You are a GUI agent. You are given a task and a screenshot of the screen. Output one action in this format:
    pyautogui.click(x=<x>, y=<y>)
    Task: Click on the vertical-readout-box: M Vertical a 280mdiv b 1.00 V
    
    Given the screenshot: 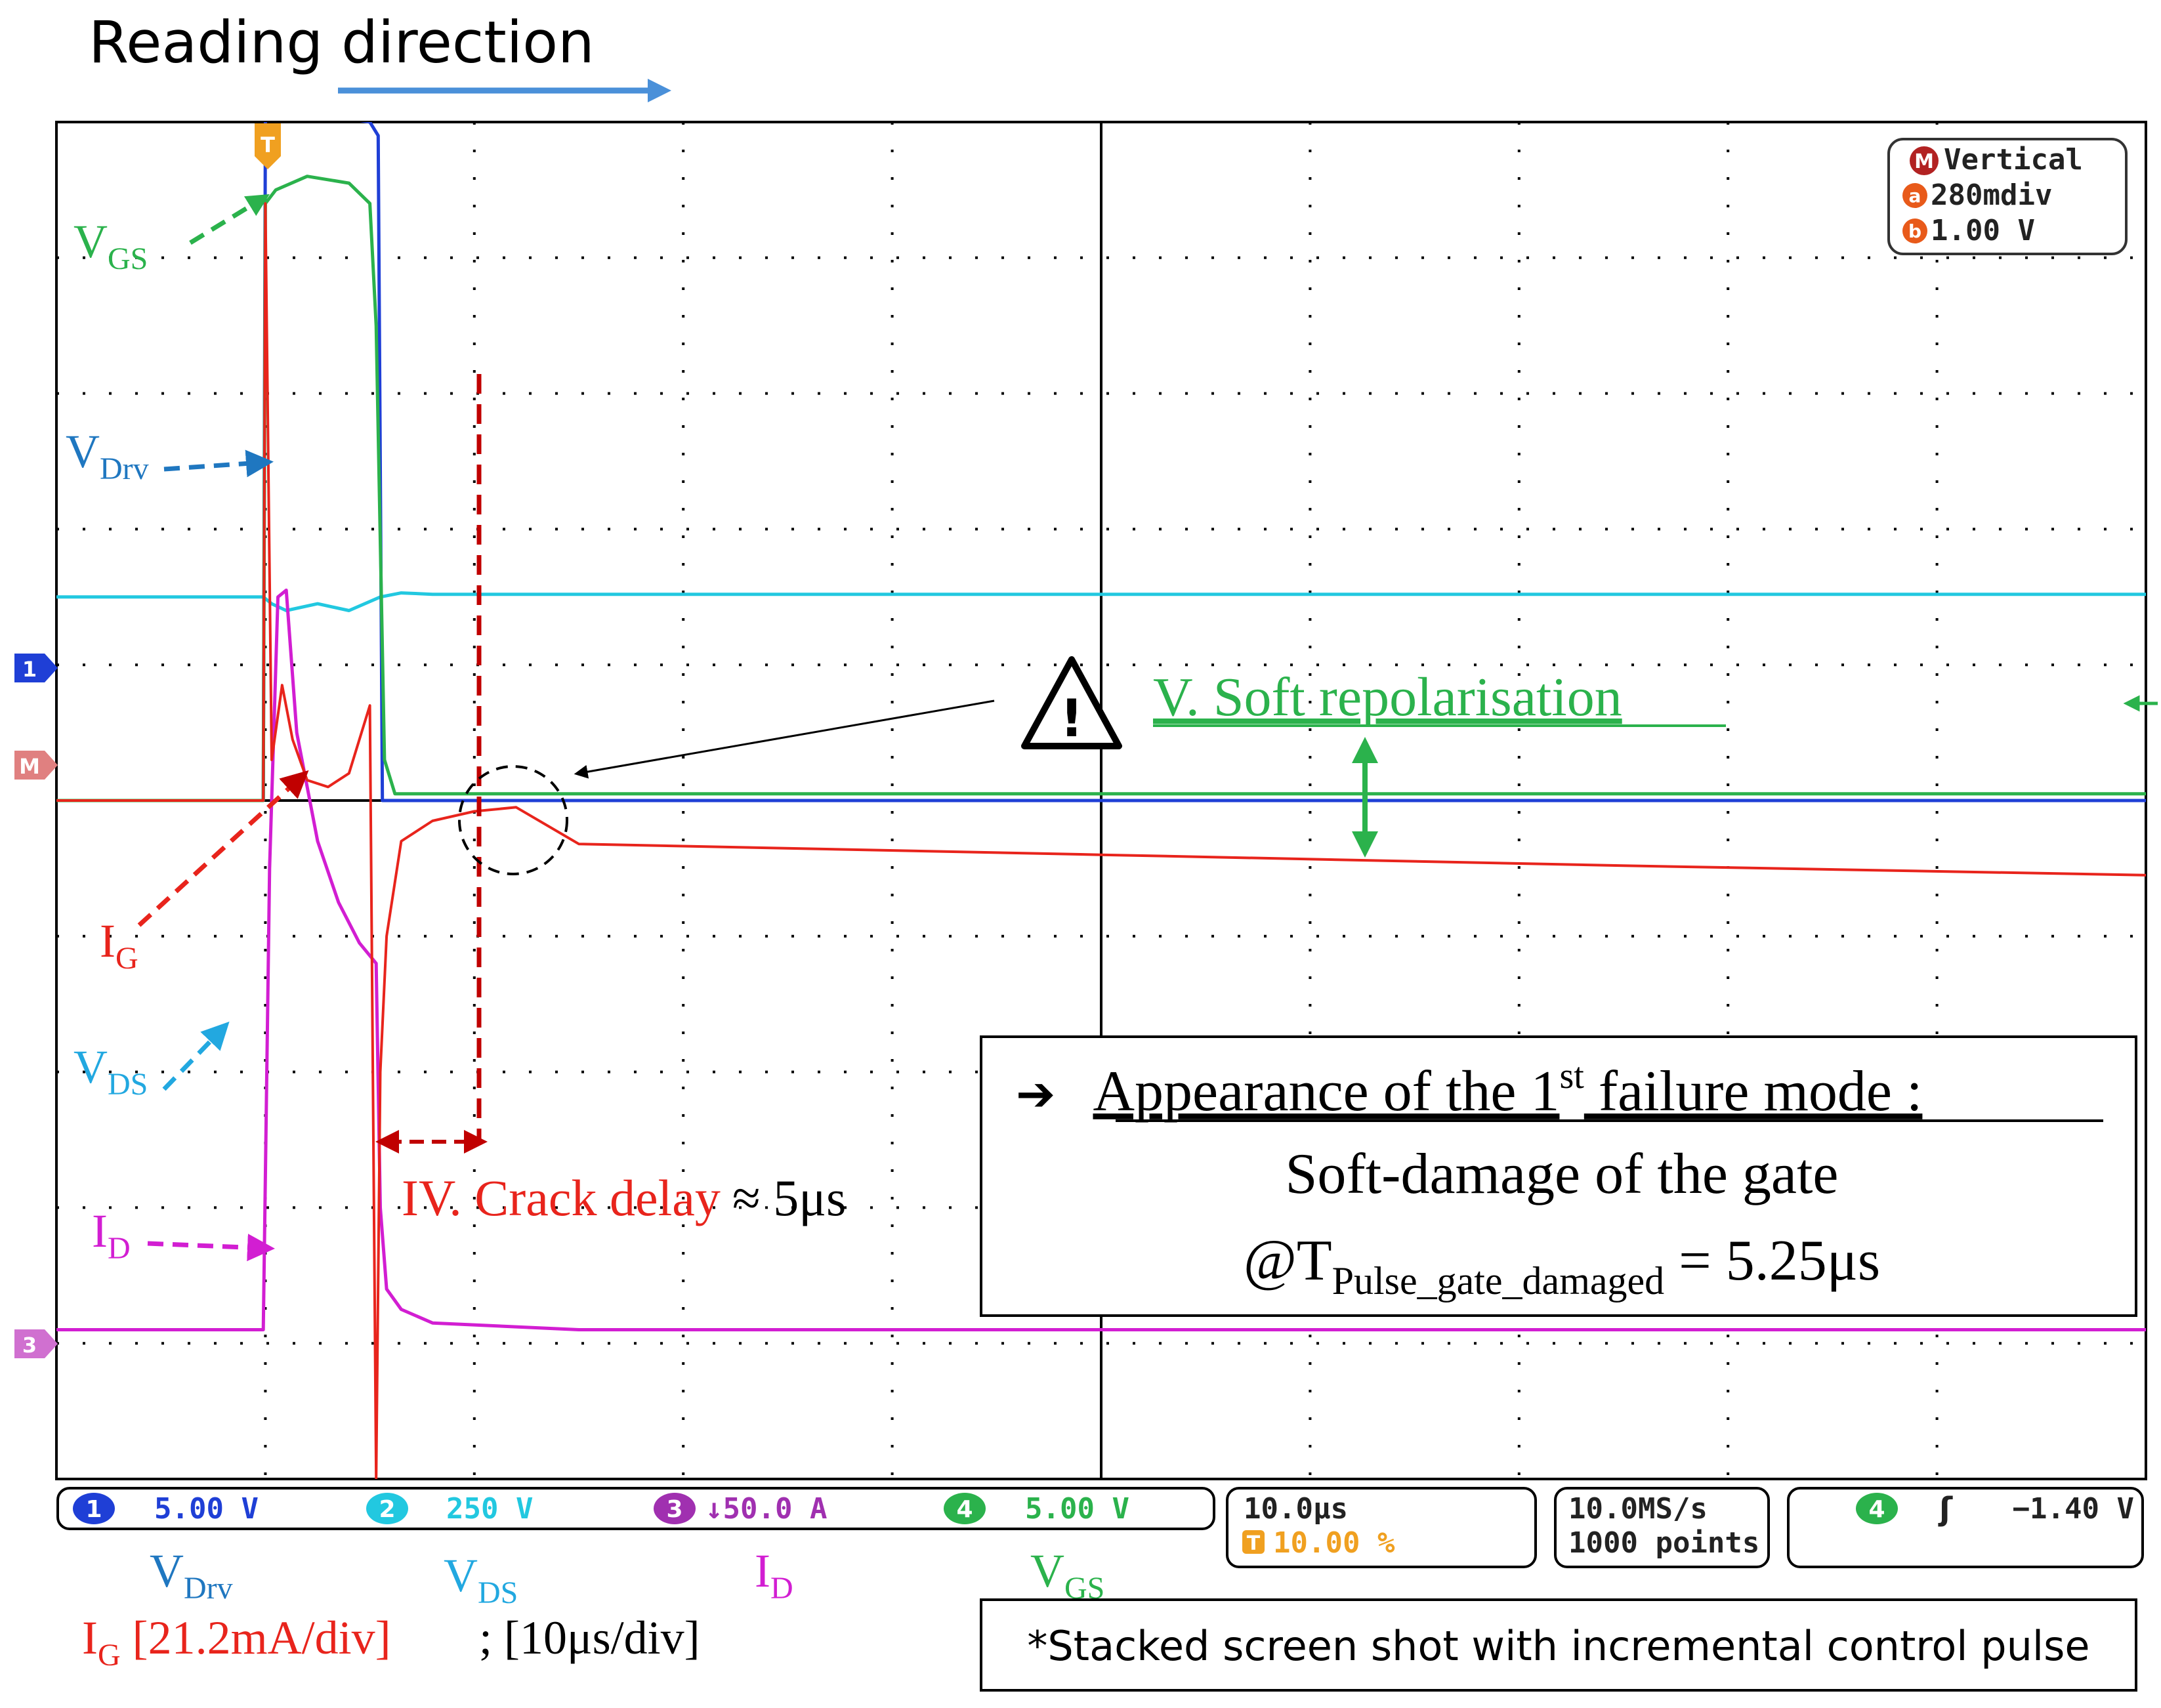 What is the action you would take?
    pyautogui.click(x=2007, y=197)
    